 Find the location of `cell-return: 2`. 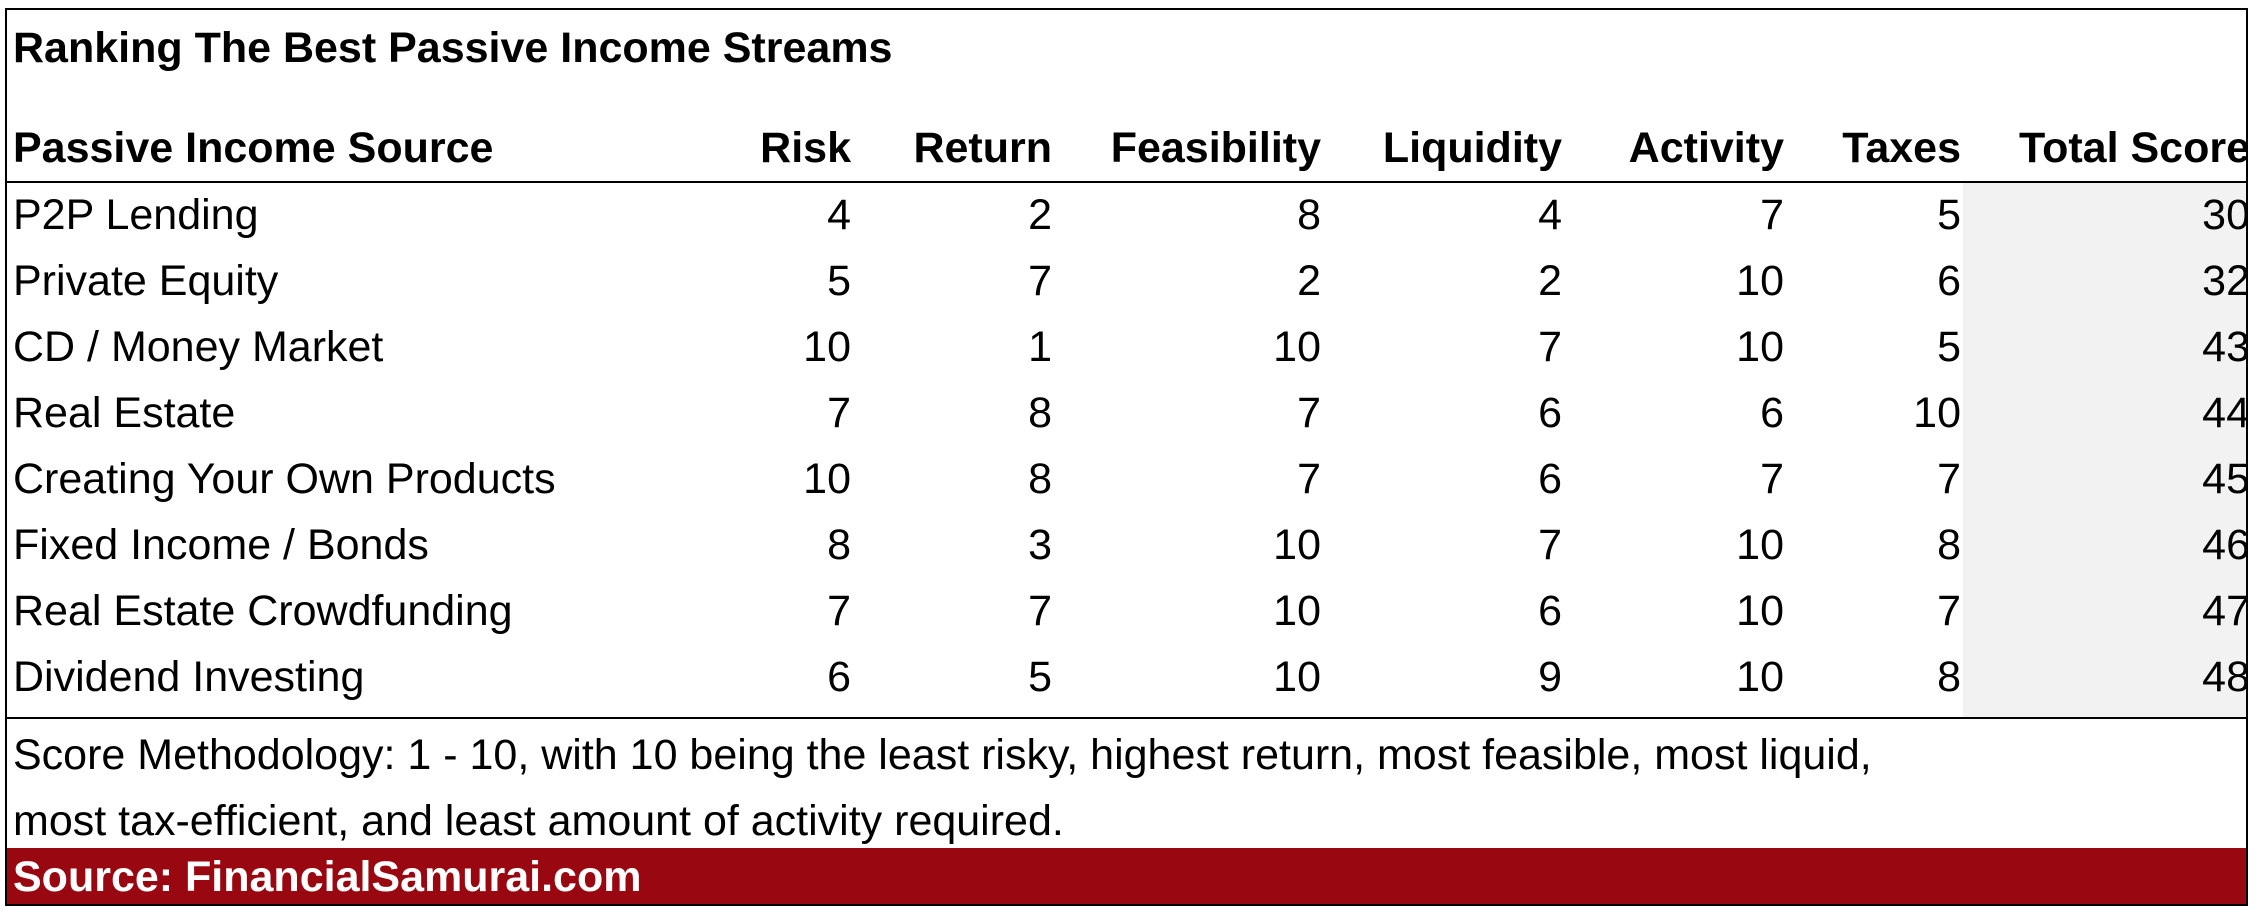

cell-return: 2 is located at coordinates (1040, 215).